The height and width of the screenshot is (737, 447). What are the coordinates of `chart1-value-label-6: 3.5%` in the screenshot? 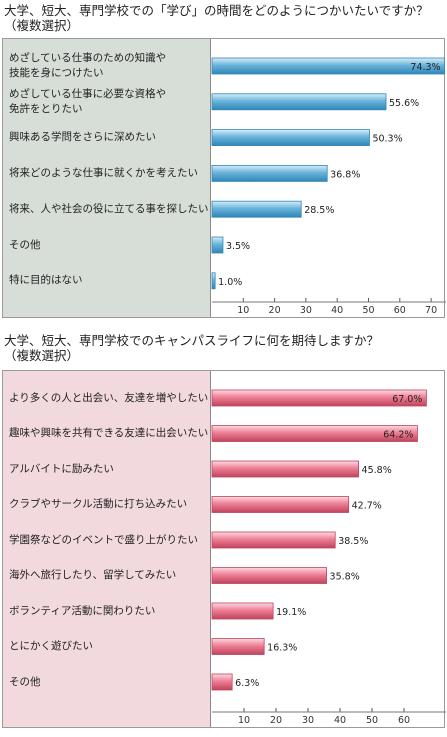 It's located at (238, 246).